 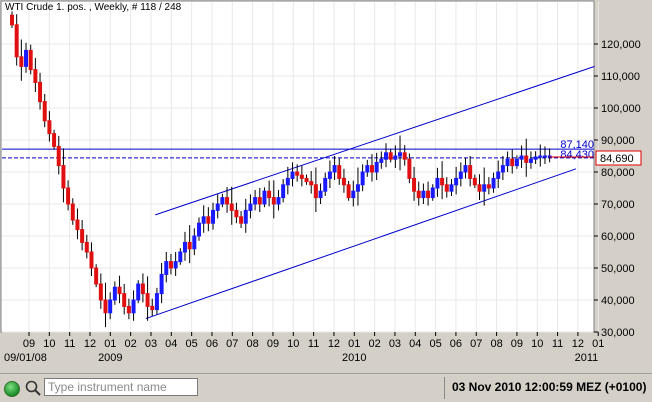 I want to click on y-tick-label-8: 110,000, so click(x=620, y=77).